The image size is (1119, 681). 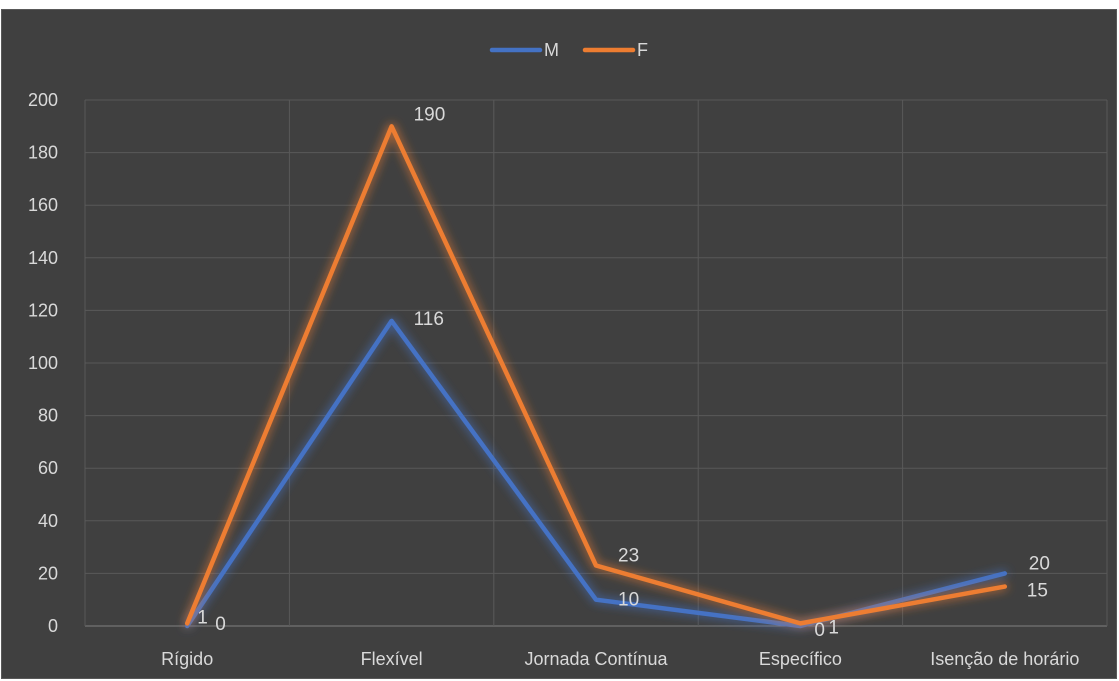 I want to click on y-axis-ticks: 0 20 40 60 80 100 120 140 160 180 200, so click(x=43, y=363).